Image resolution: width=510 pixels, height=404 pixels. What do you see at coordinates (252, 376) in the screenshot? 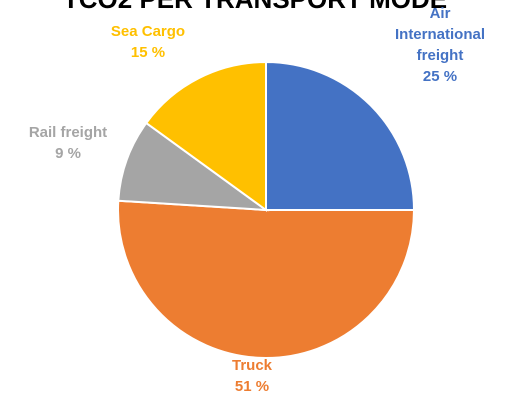
I see `slice-label-group: Truck 51 %` at bounding box center [252, 376].